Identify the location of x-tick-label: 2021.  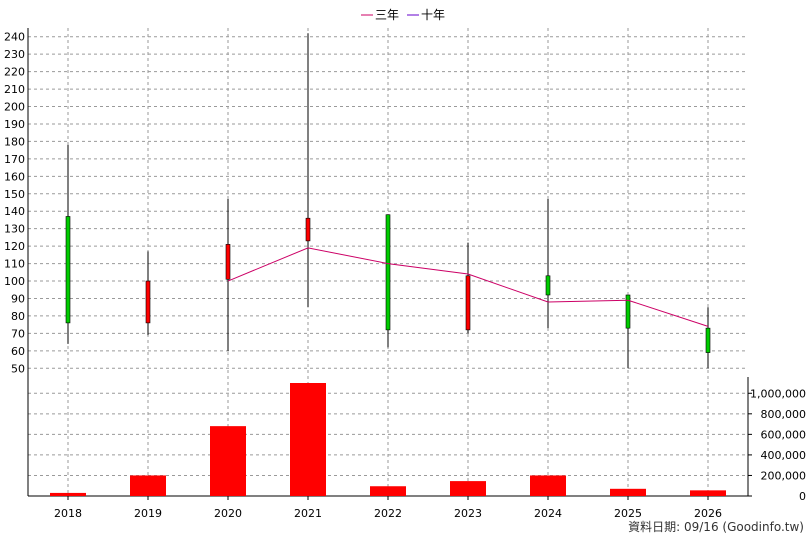
(308, 513).